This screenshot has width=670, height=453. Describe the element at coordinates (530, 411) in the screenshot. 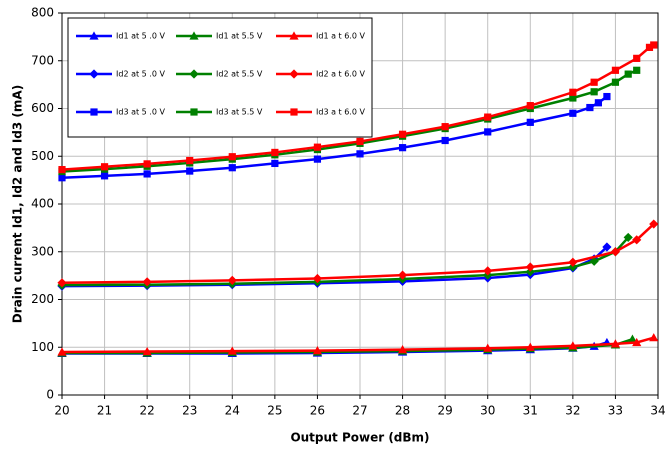

I see `x-tick-label: 31` at that location.